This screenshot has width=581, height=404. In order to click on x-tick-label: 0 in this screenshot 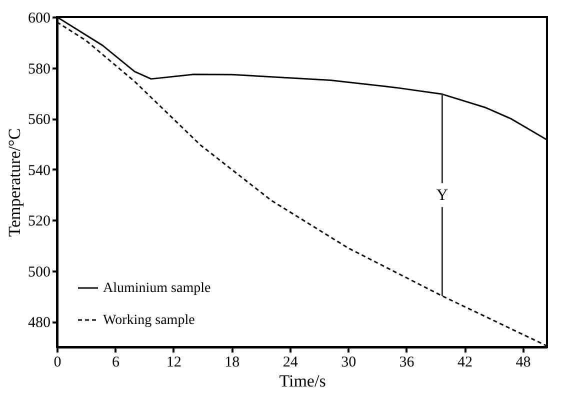, I will do `click(58, 362)`.